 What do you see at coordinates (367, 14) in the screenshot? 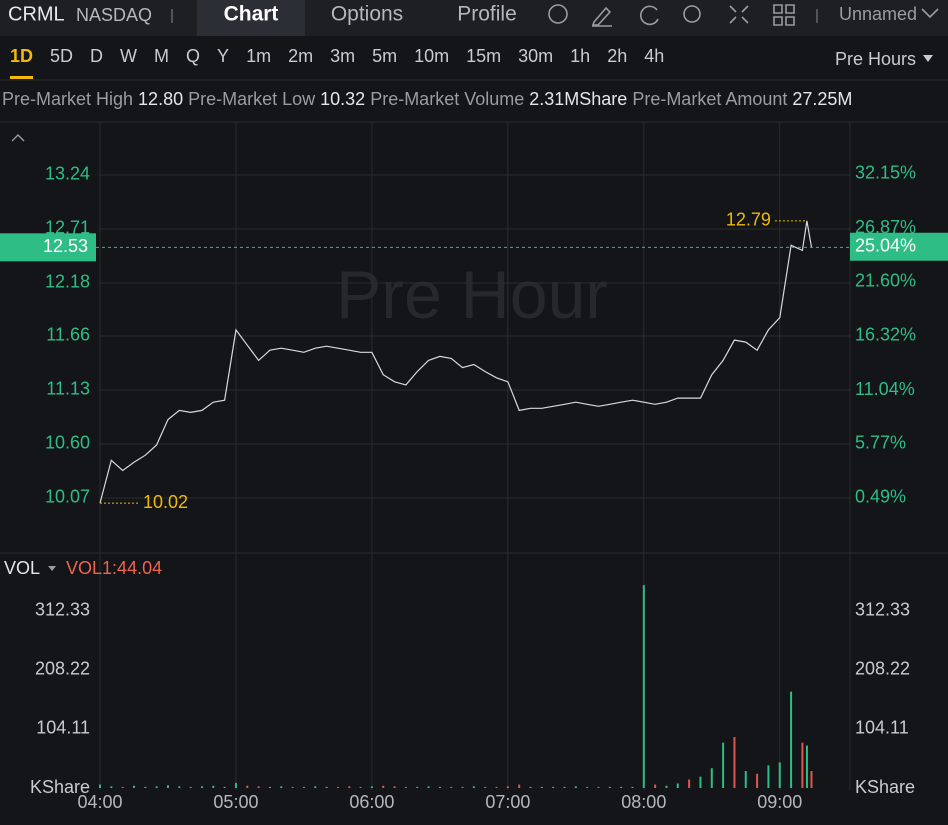
I see `tab: Options` at bounding box center [367, 14].